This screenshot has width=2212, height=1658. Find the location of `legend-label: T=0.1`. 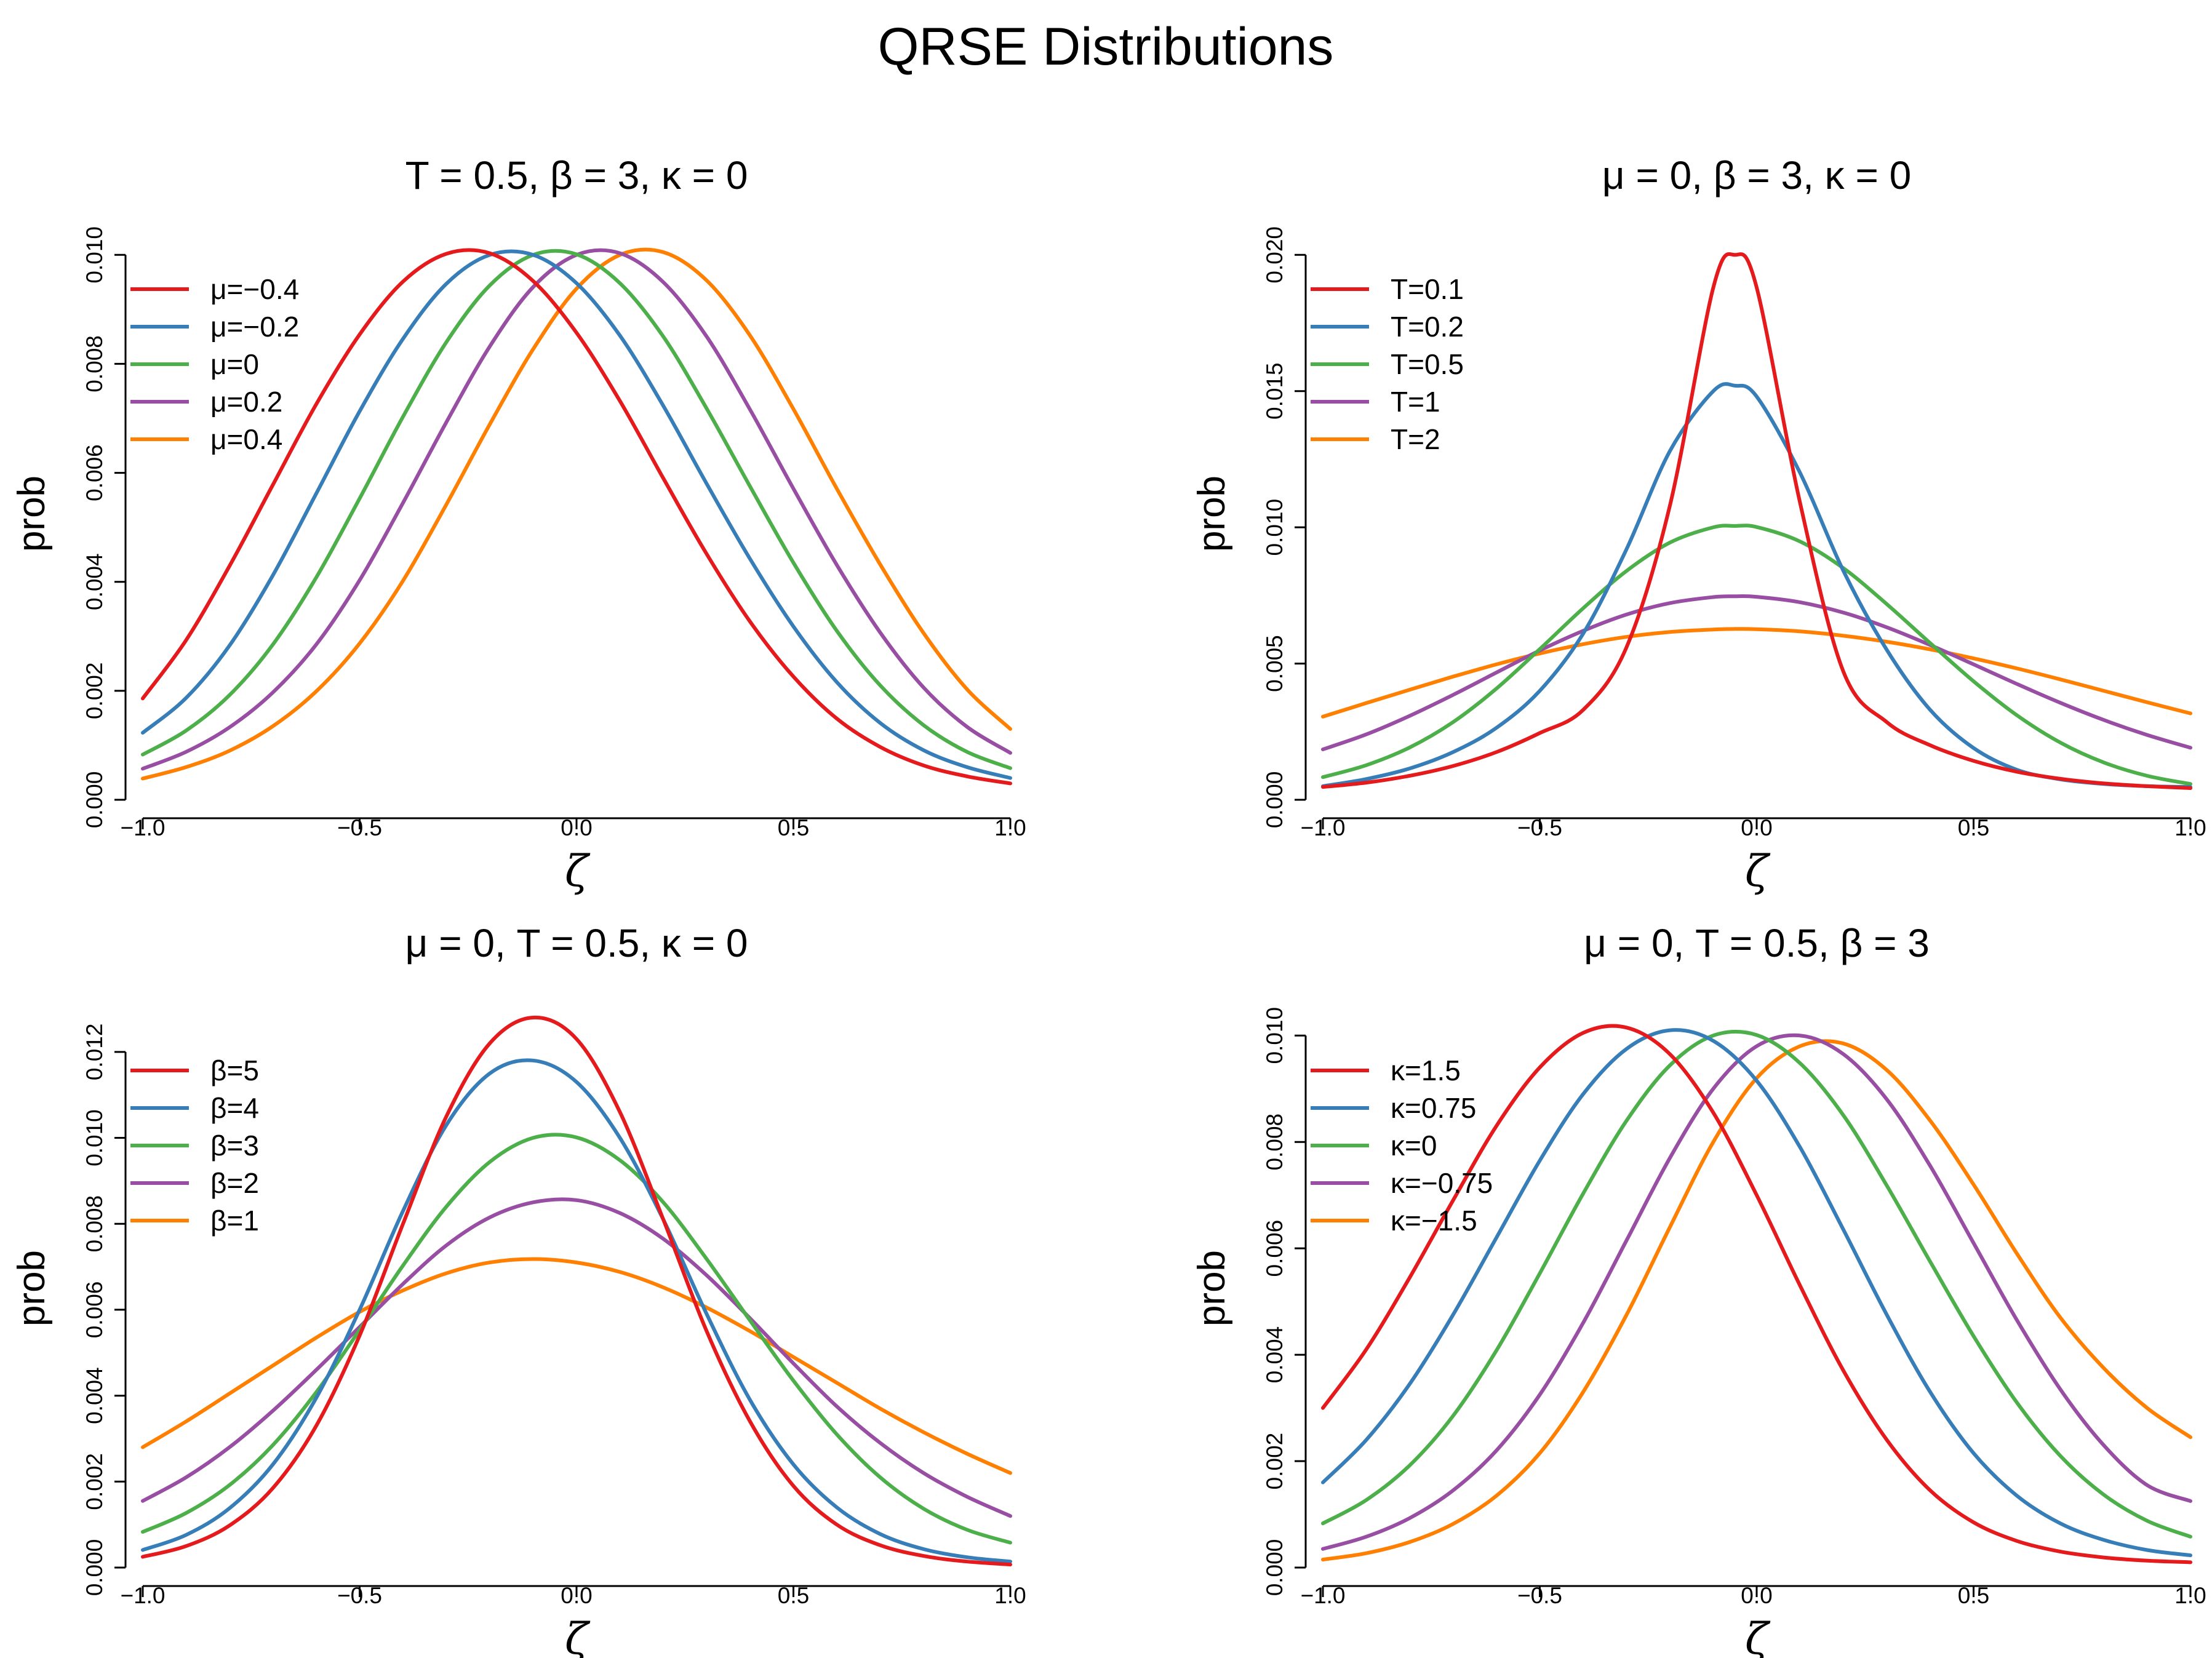

legend-label: T=0.1 is located at coordinates (1427, 289).